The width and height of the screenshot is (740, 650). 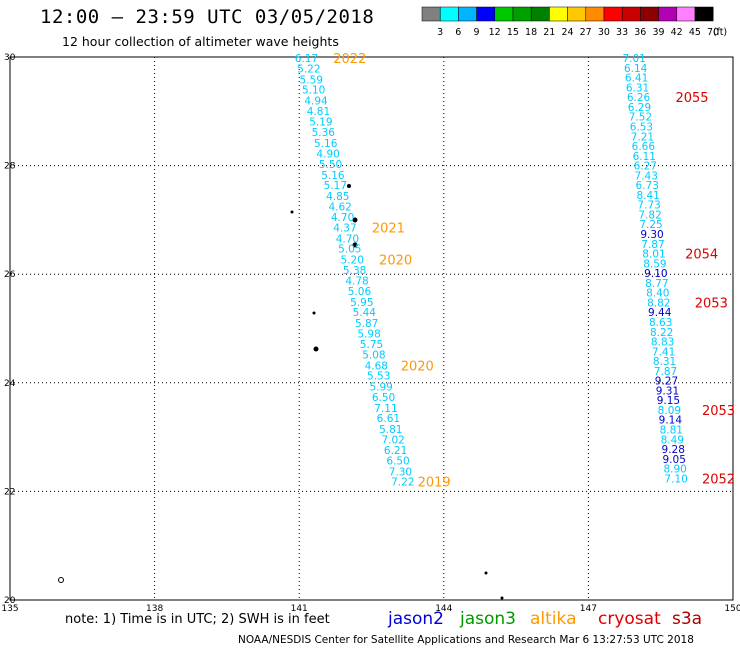 I want to click on wave-height-label: 7.10, so click(x=675, y=479).